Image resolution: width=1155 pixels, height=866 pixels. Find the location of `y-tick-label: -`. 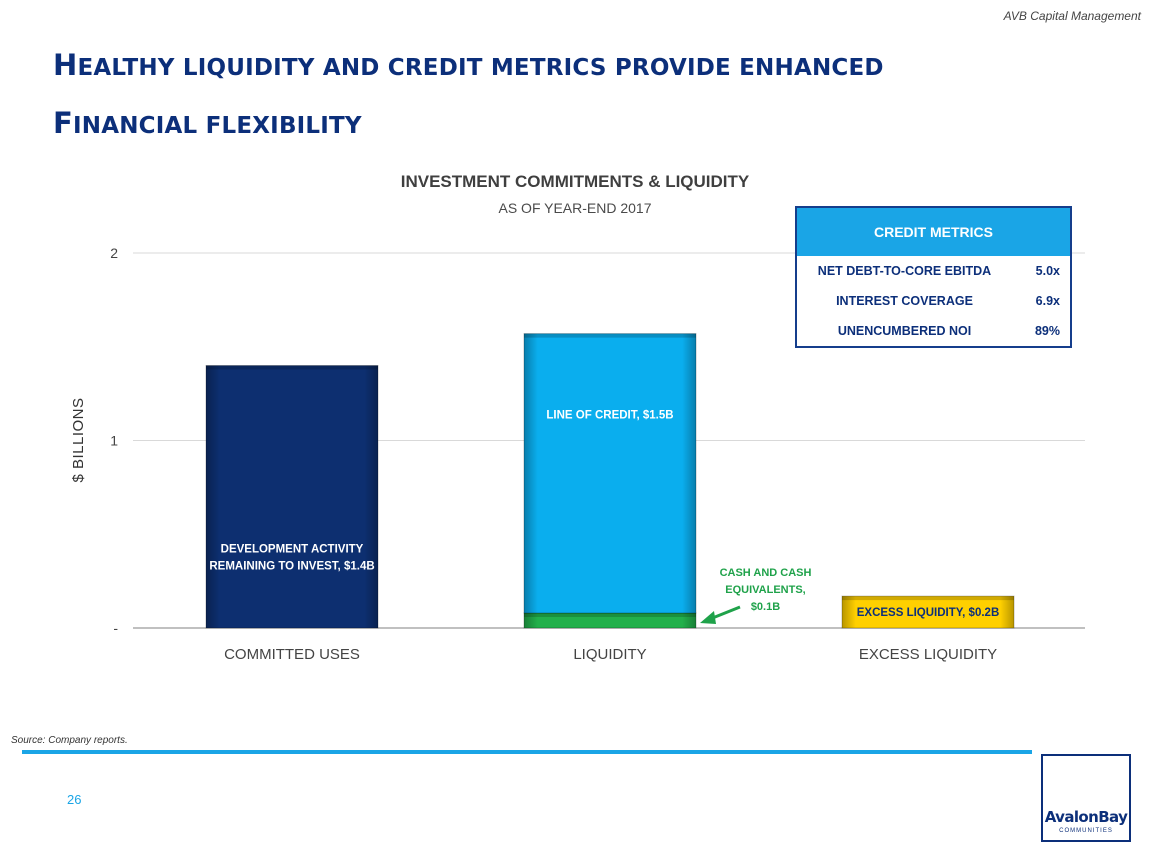

y-tick-label: - is located at coordinates (115, 628).